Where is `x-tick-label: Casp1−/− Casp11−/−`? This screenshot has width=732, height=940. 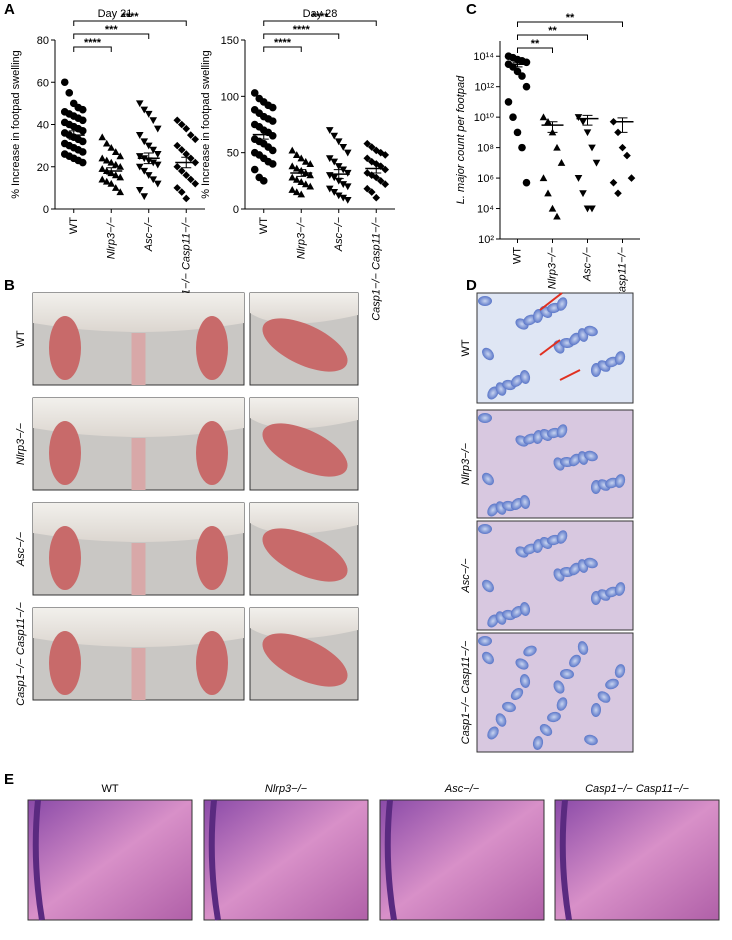 x-tick-label: Casp1−/− Casp11−/− is located at coordinates (376, 268).